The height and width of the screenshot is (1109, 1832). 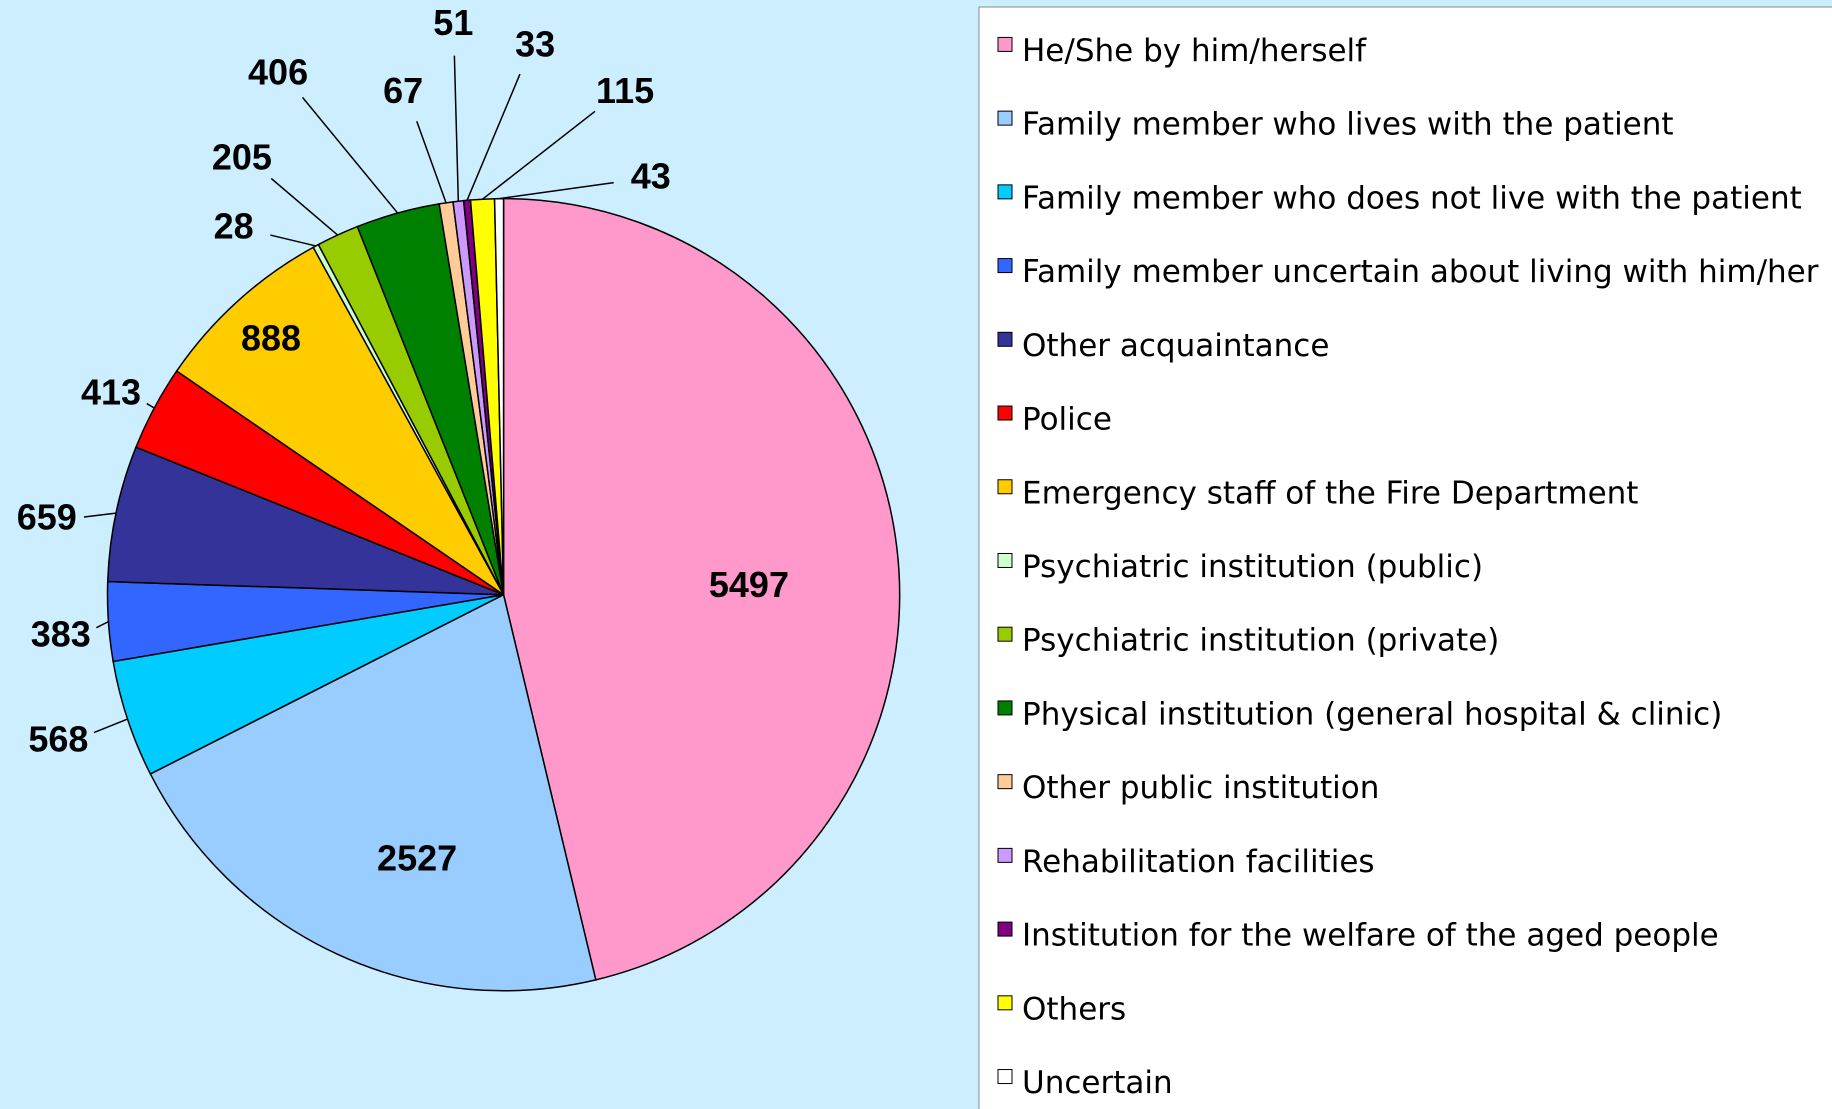 I want to click on data-label: 659, so click(x=47, y=516).